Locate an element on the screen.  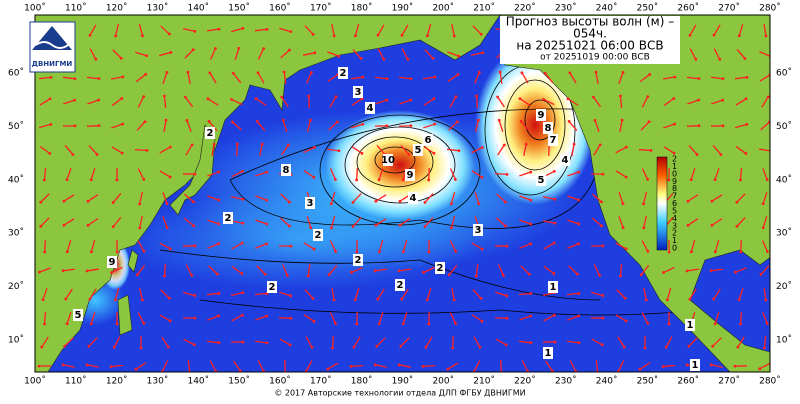
contour-label: 6 is located at coordinates (428, 140).